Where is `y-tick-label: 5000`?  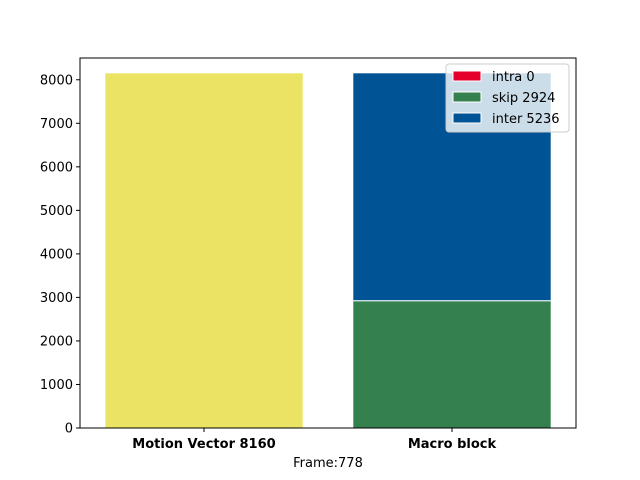 y-tick-label: 5000 is located at coordinates (56, 211).